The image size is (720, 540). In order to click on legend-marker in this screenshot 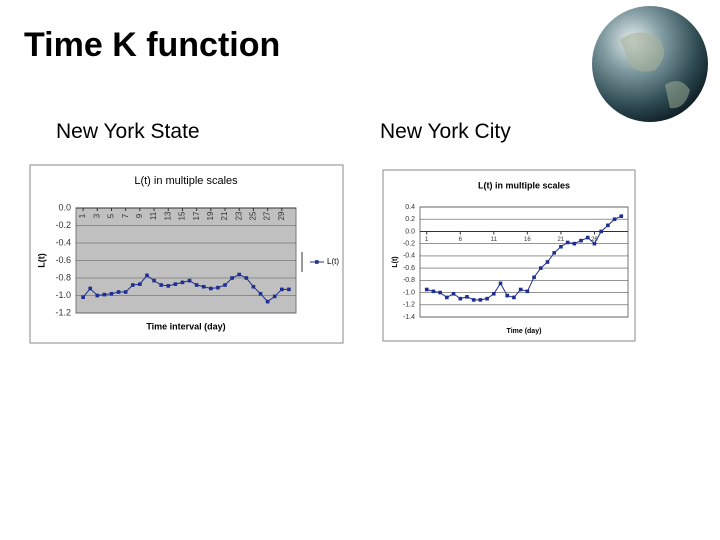, I will do `click(317, 262)`.